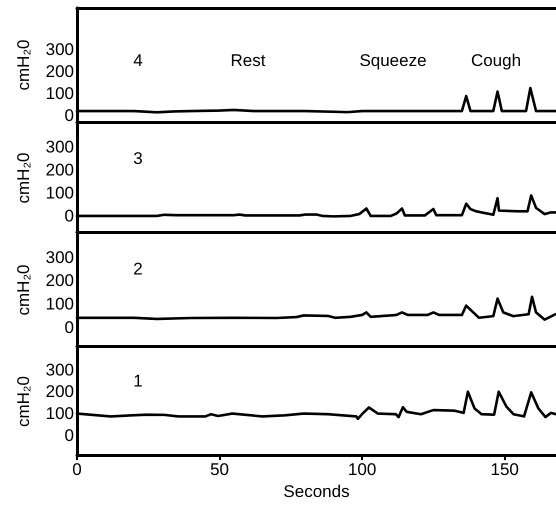  I want to click on x-tick-label: 150, so click(504, 470).